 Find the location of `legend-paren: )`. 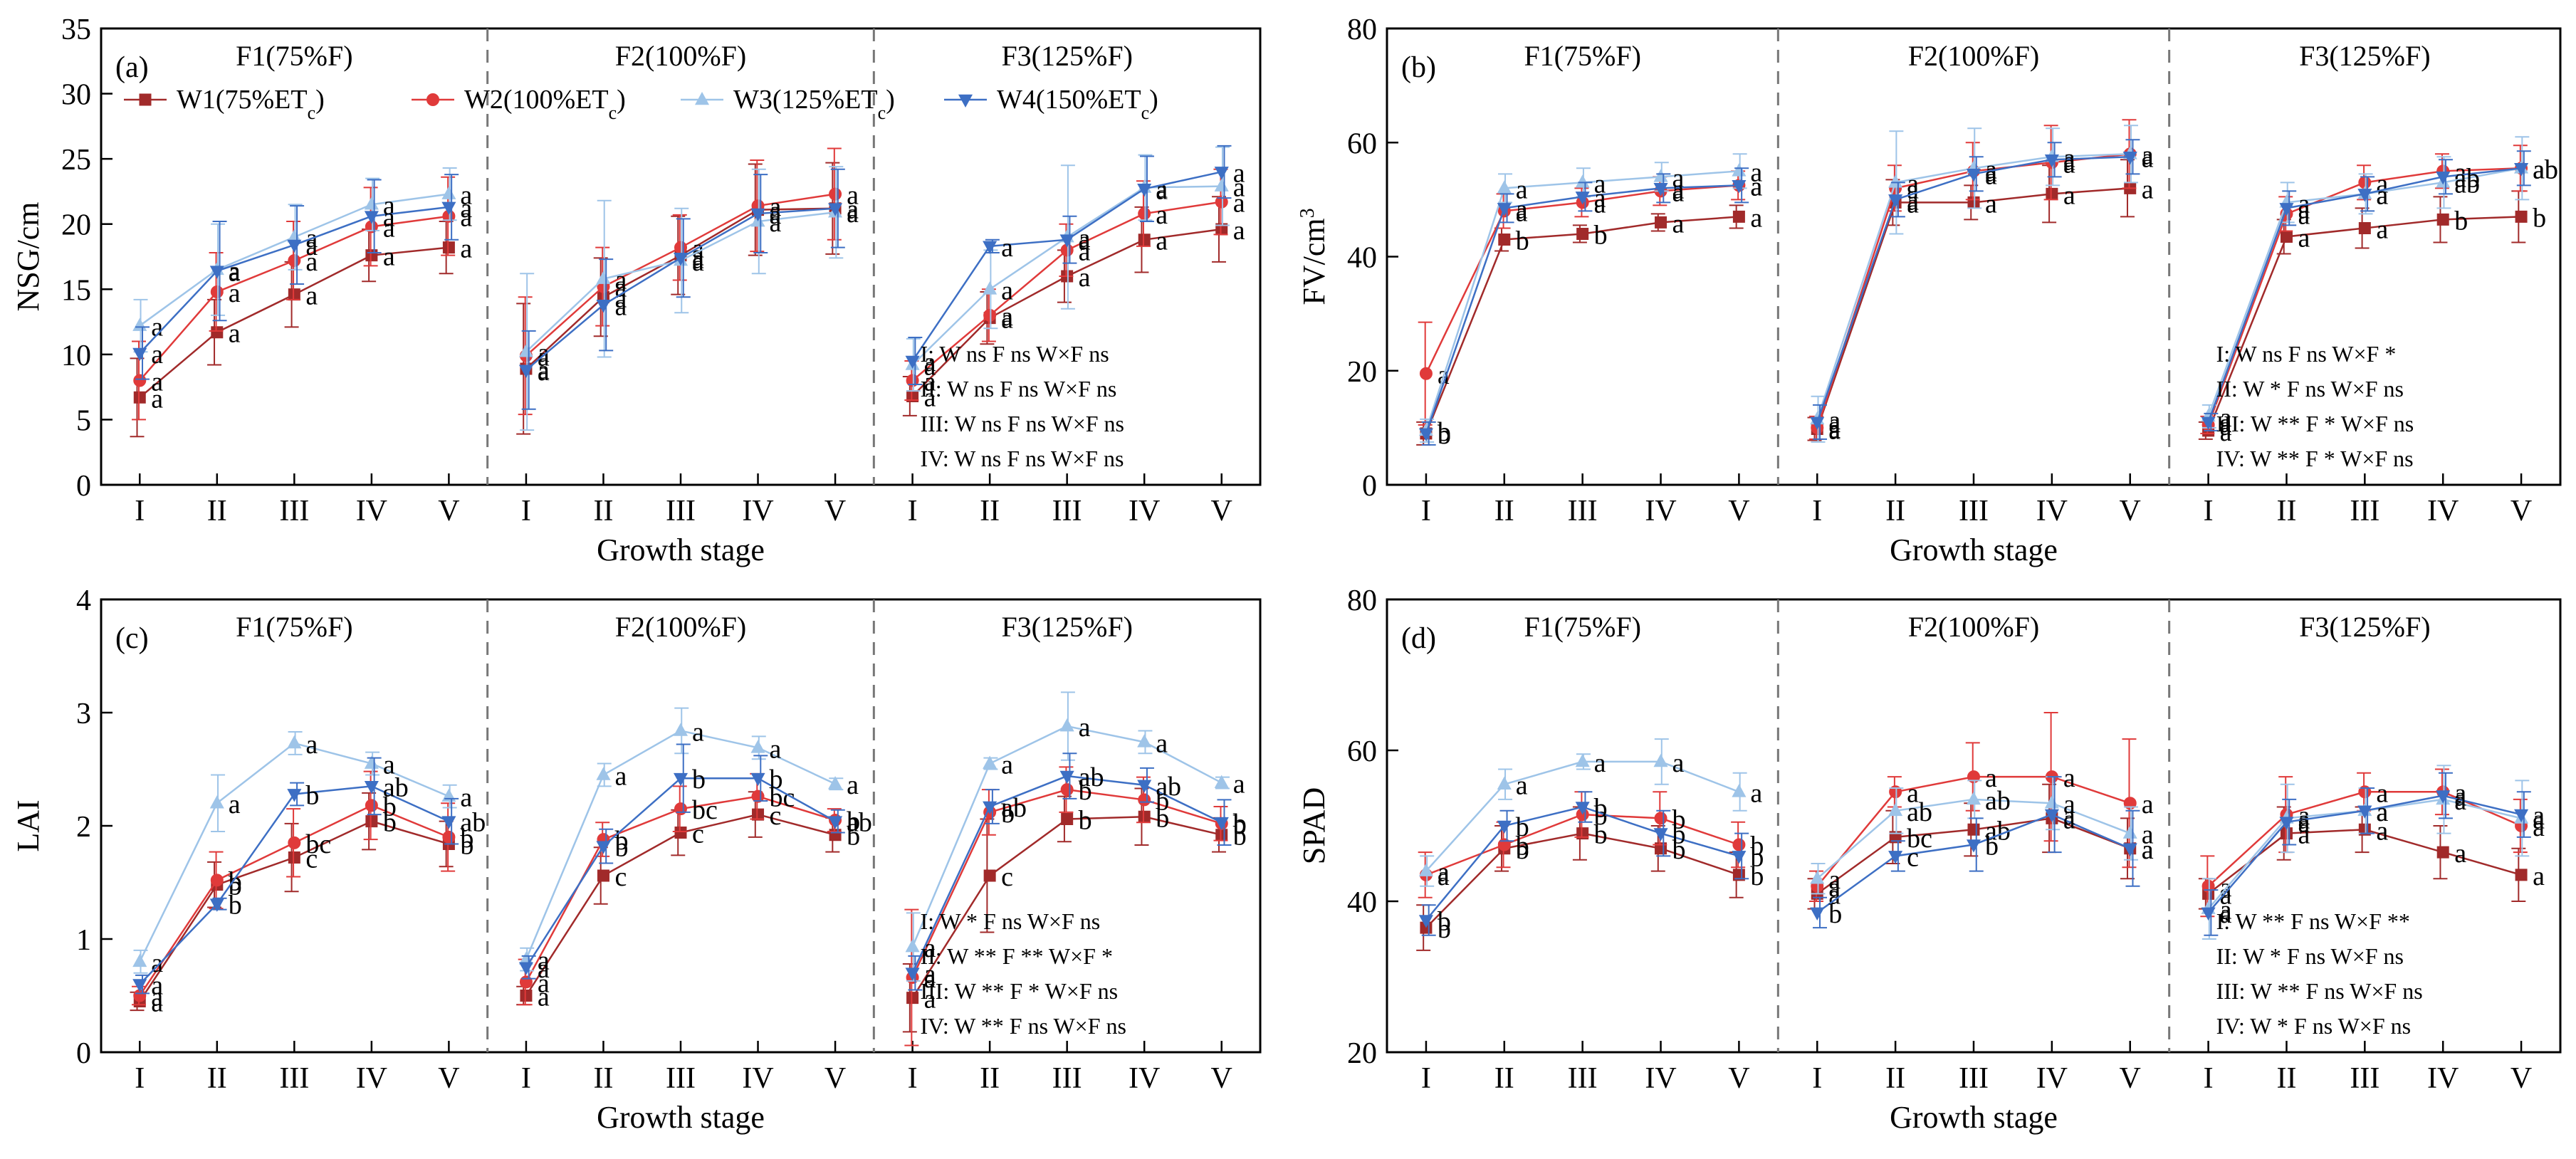

legend-paren: ) is located at coordinates (890, 100).